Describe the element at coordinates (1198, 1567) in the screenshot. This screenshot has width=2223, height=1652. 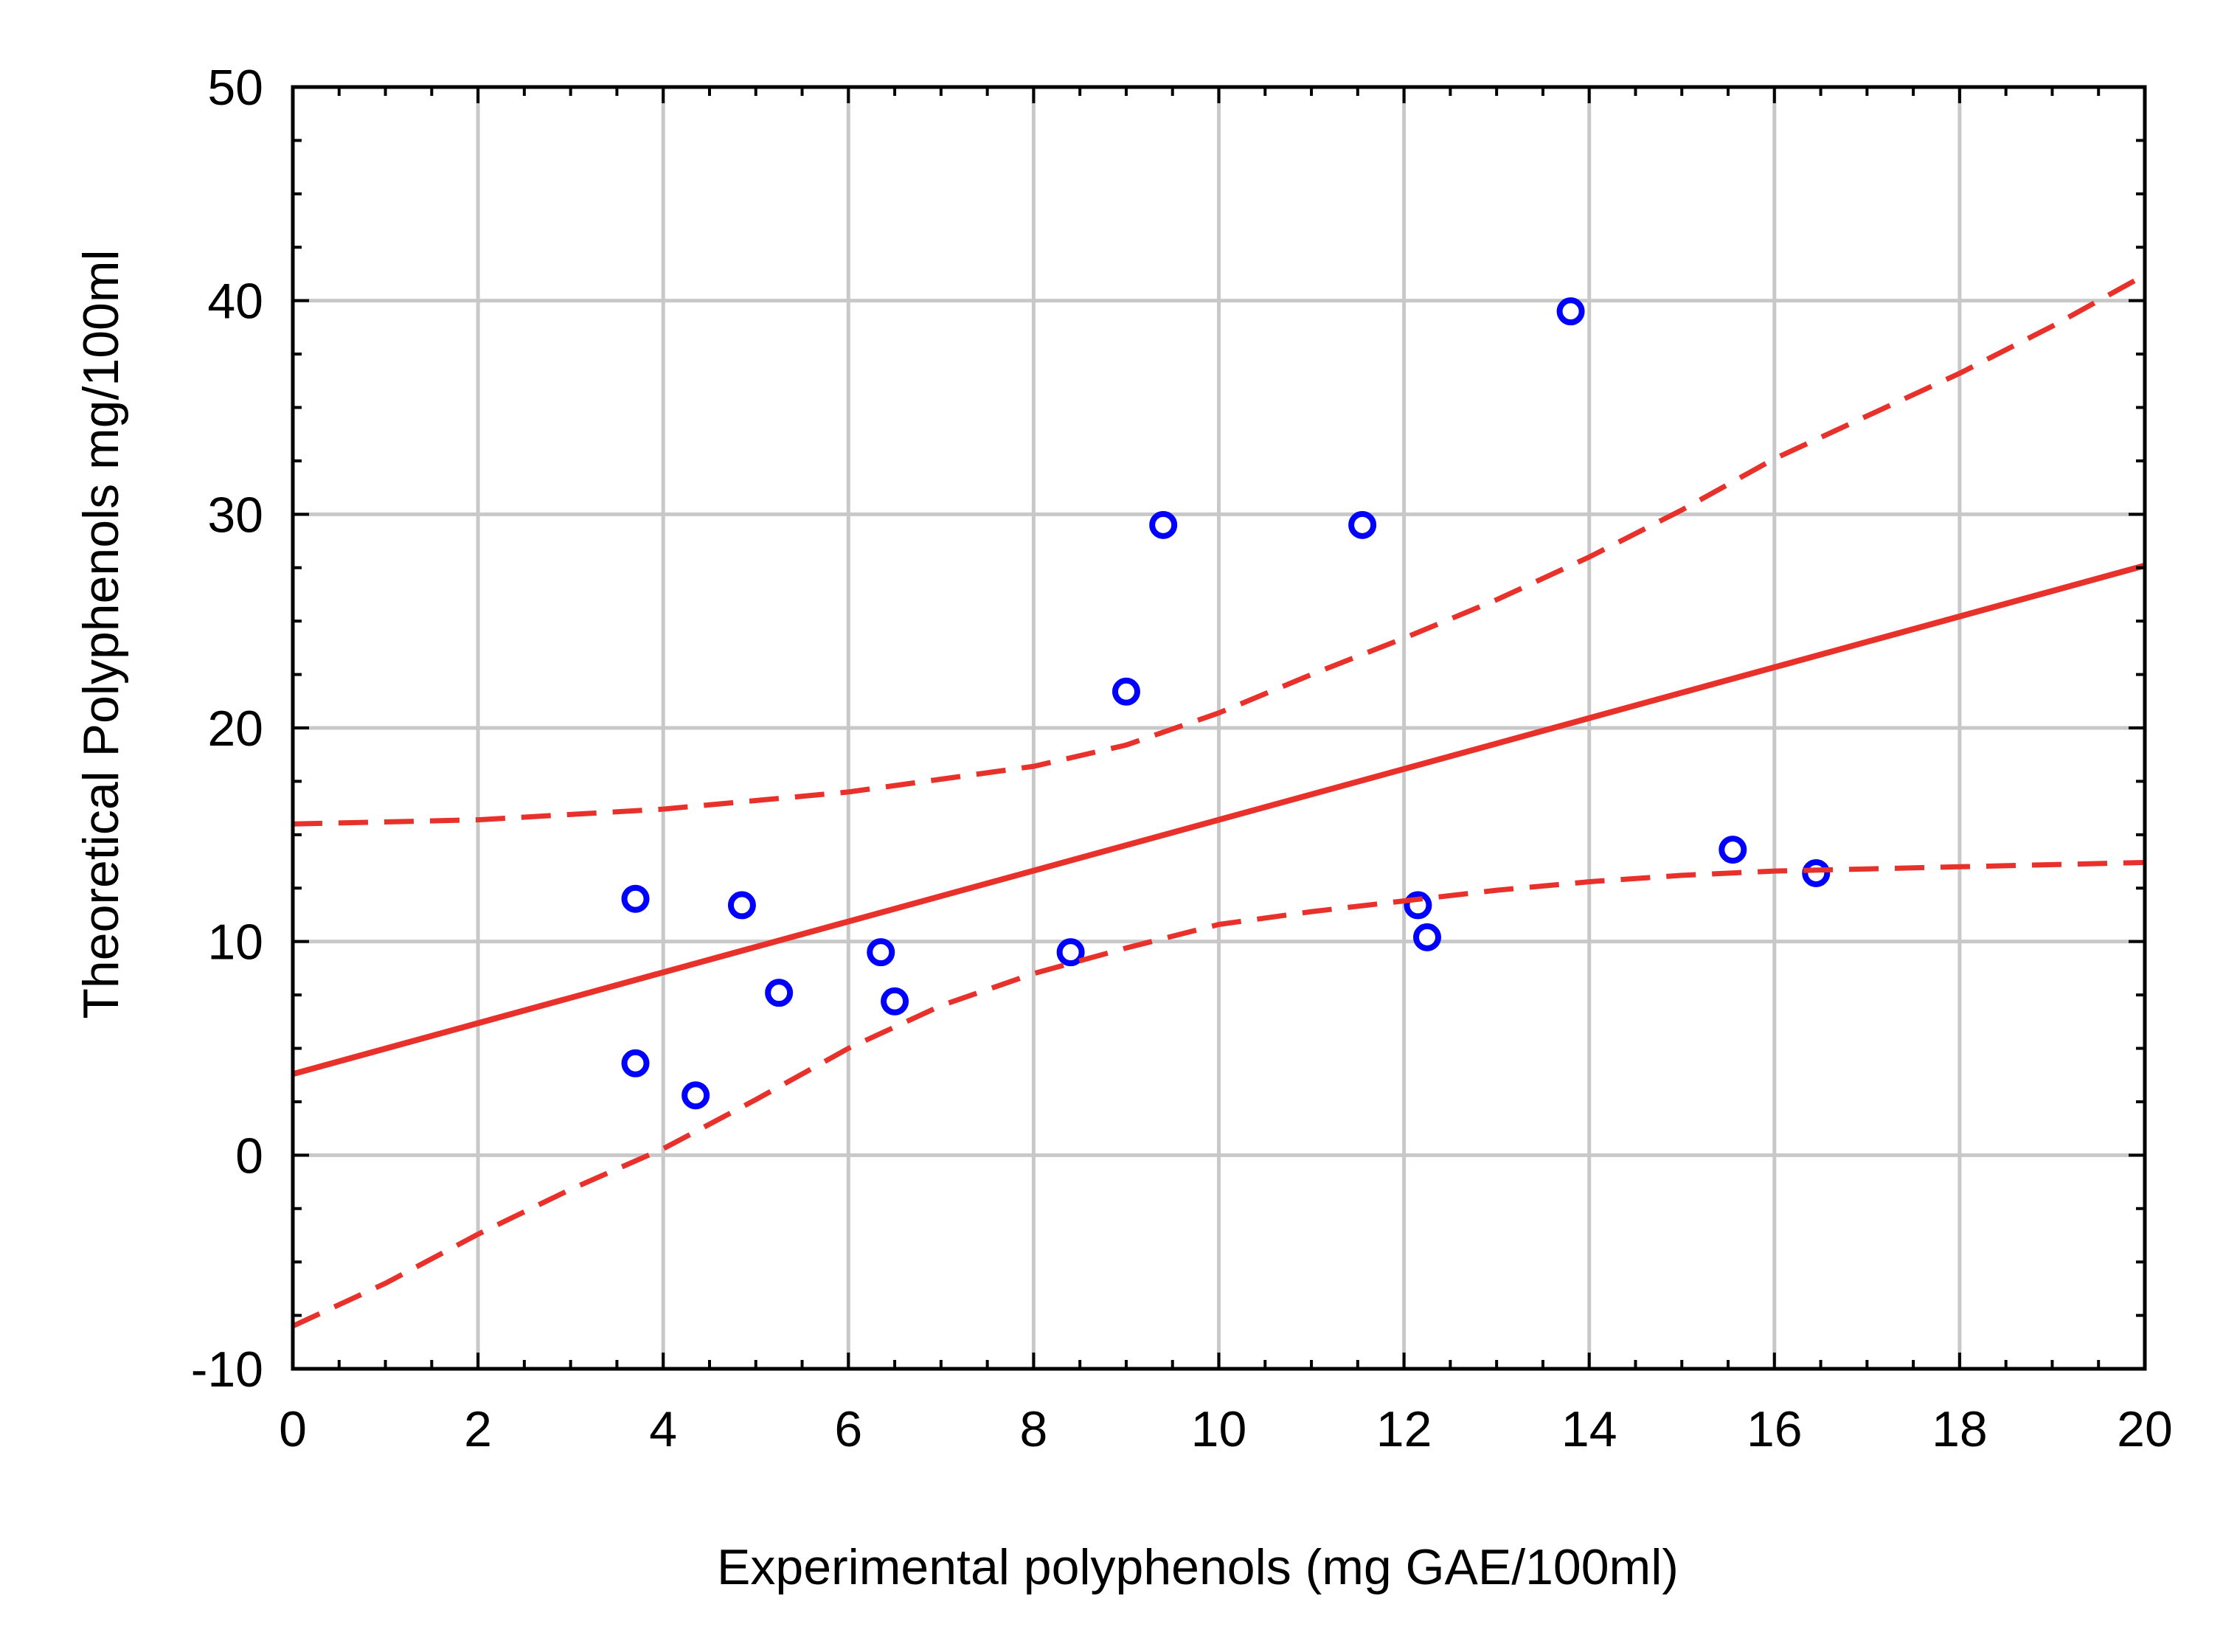
I see `x-axis-title: Experimental polyphenols (mg GAE/100ml)` at that location.